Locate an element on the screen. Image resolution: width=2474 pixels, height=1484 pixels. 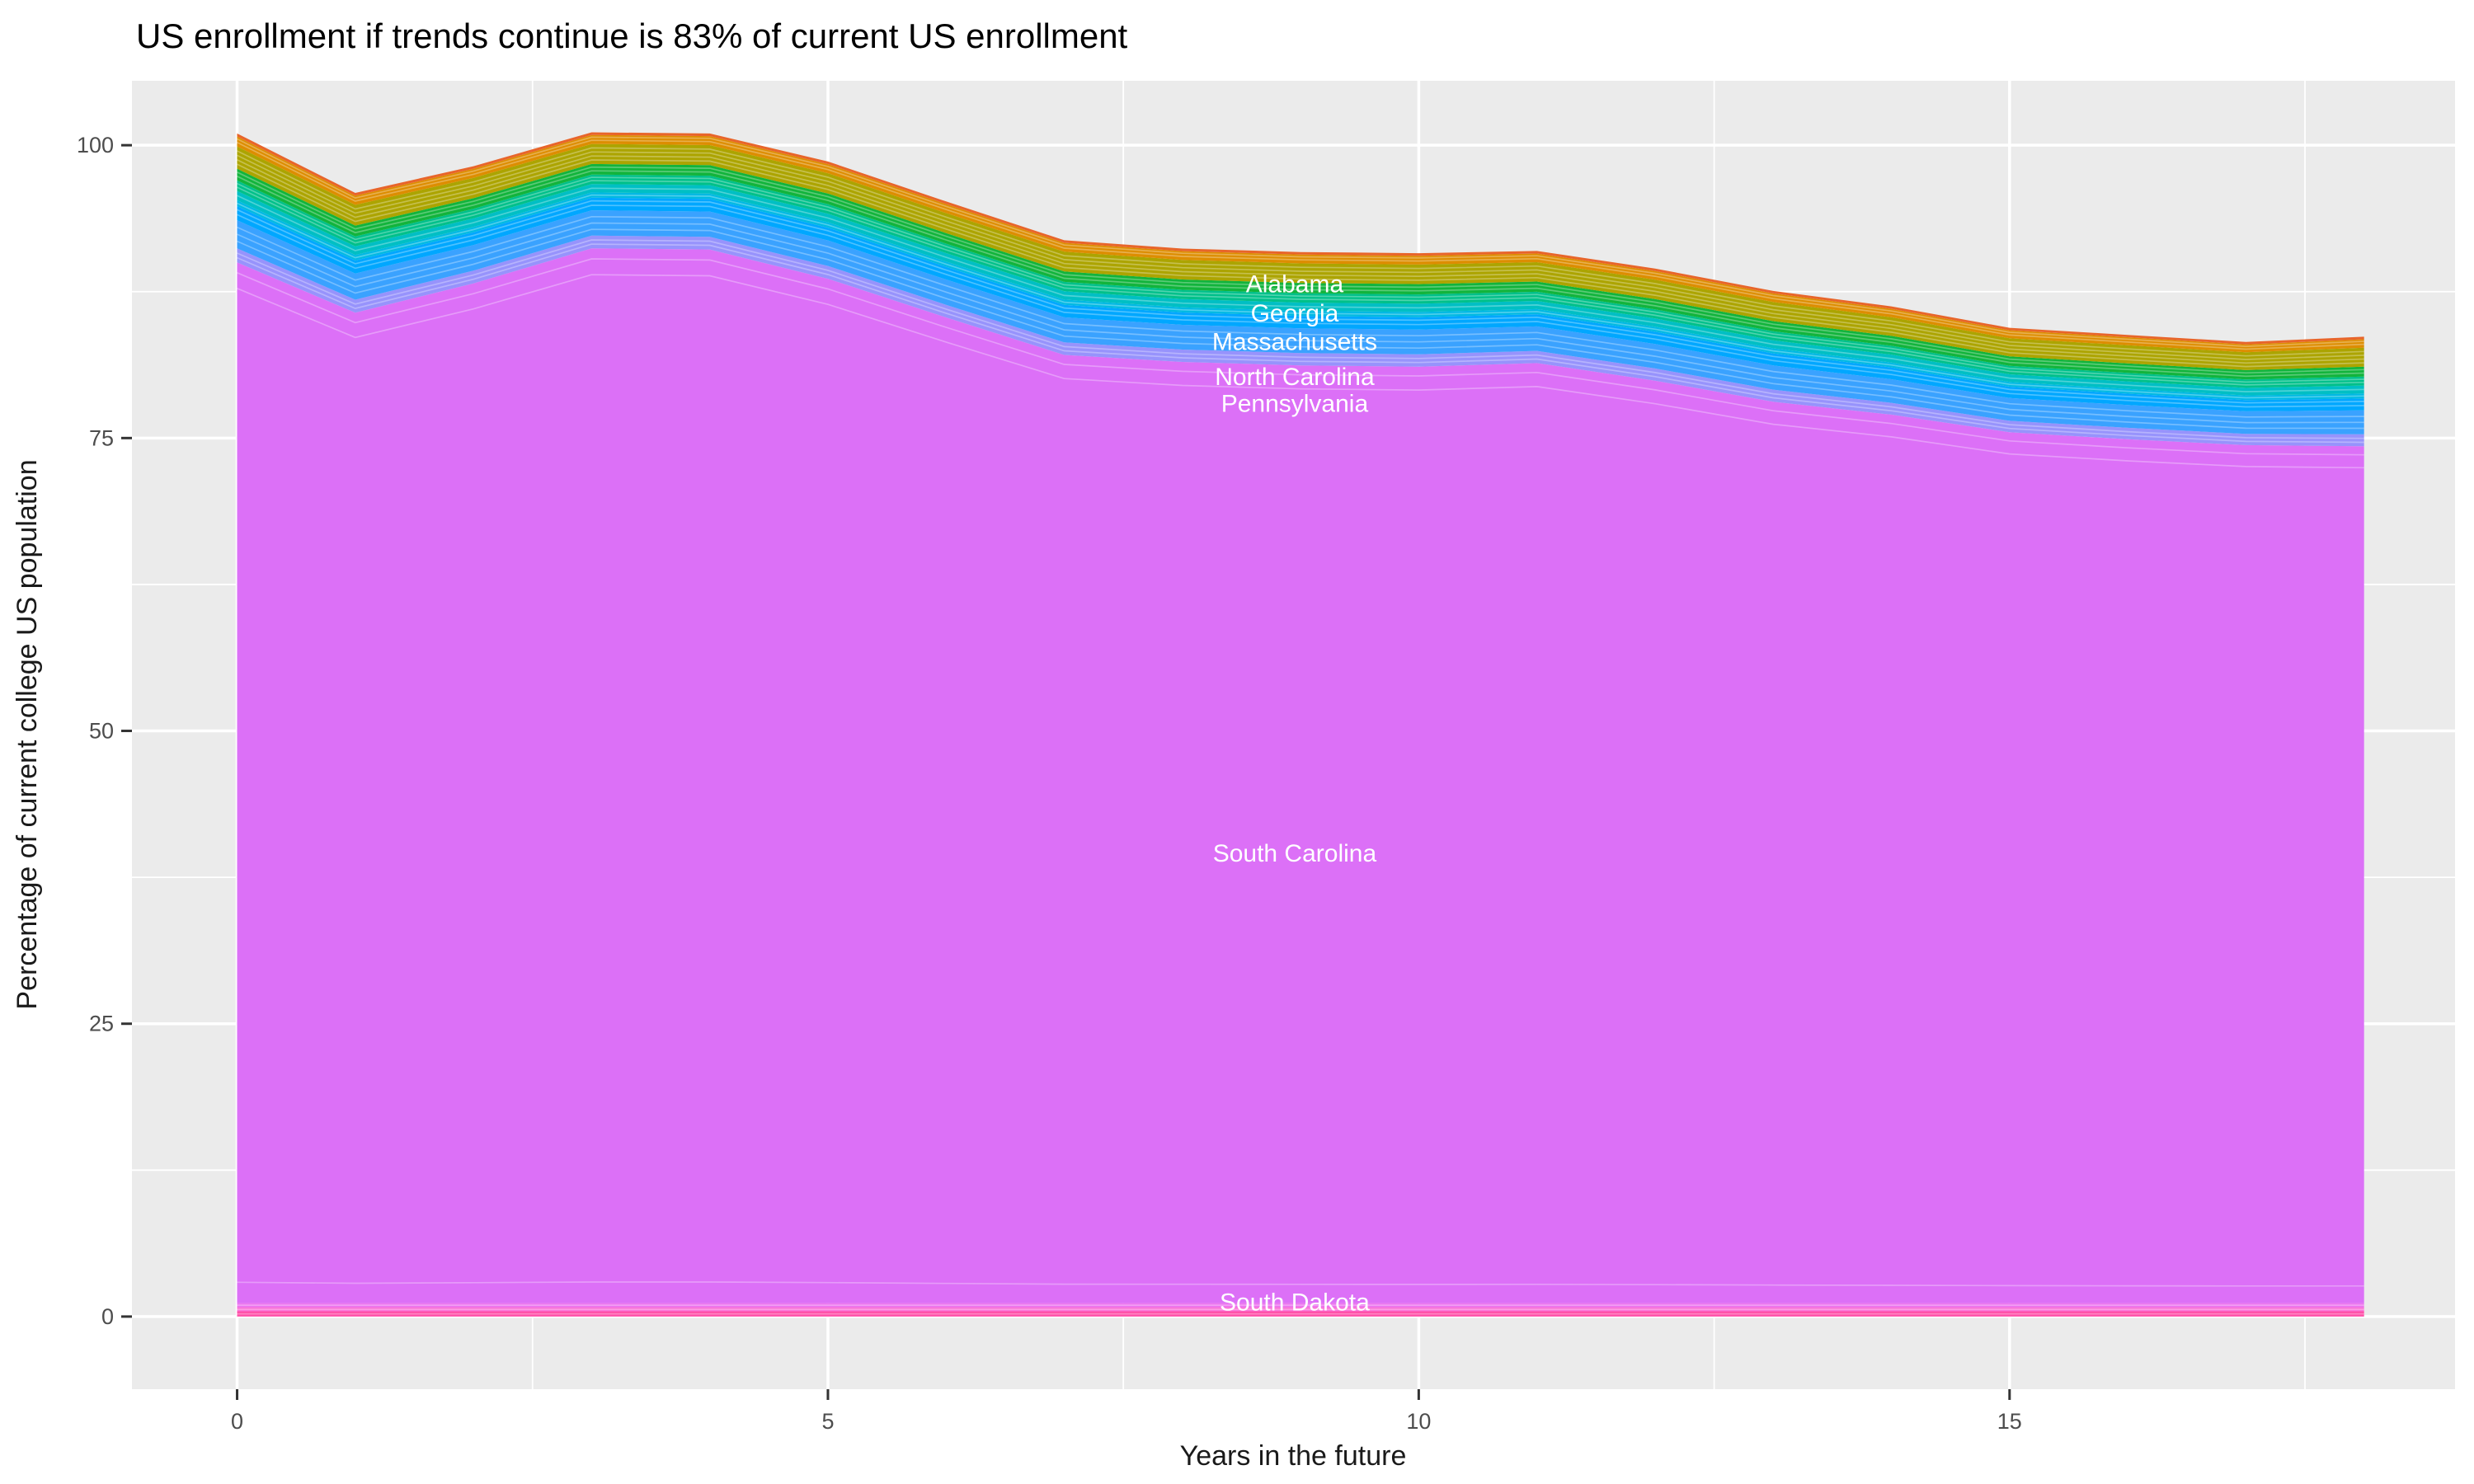
area-band-north-carolina-group-blue is located at coordinates (1300, 322).